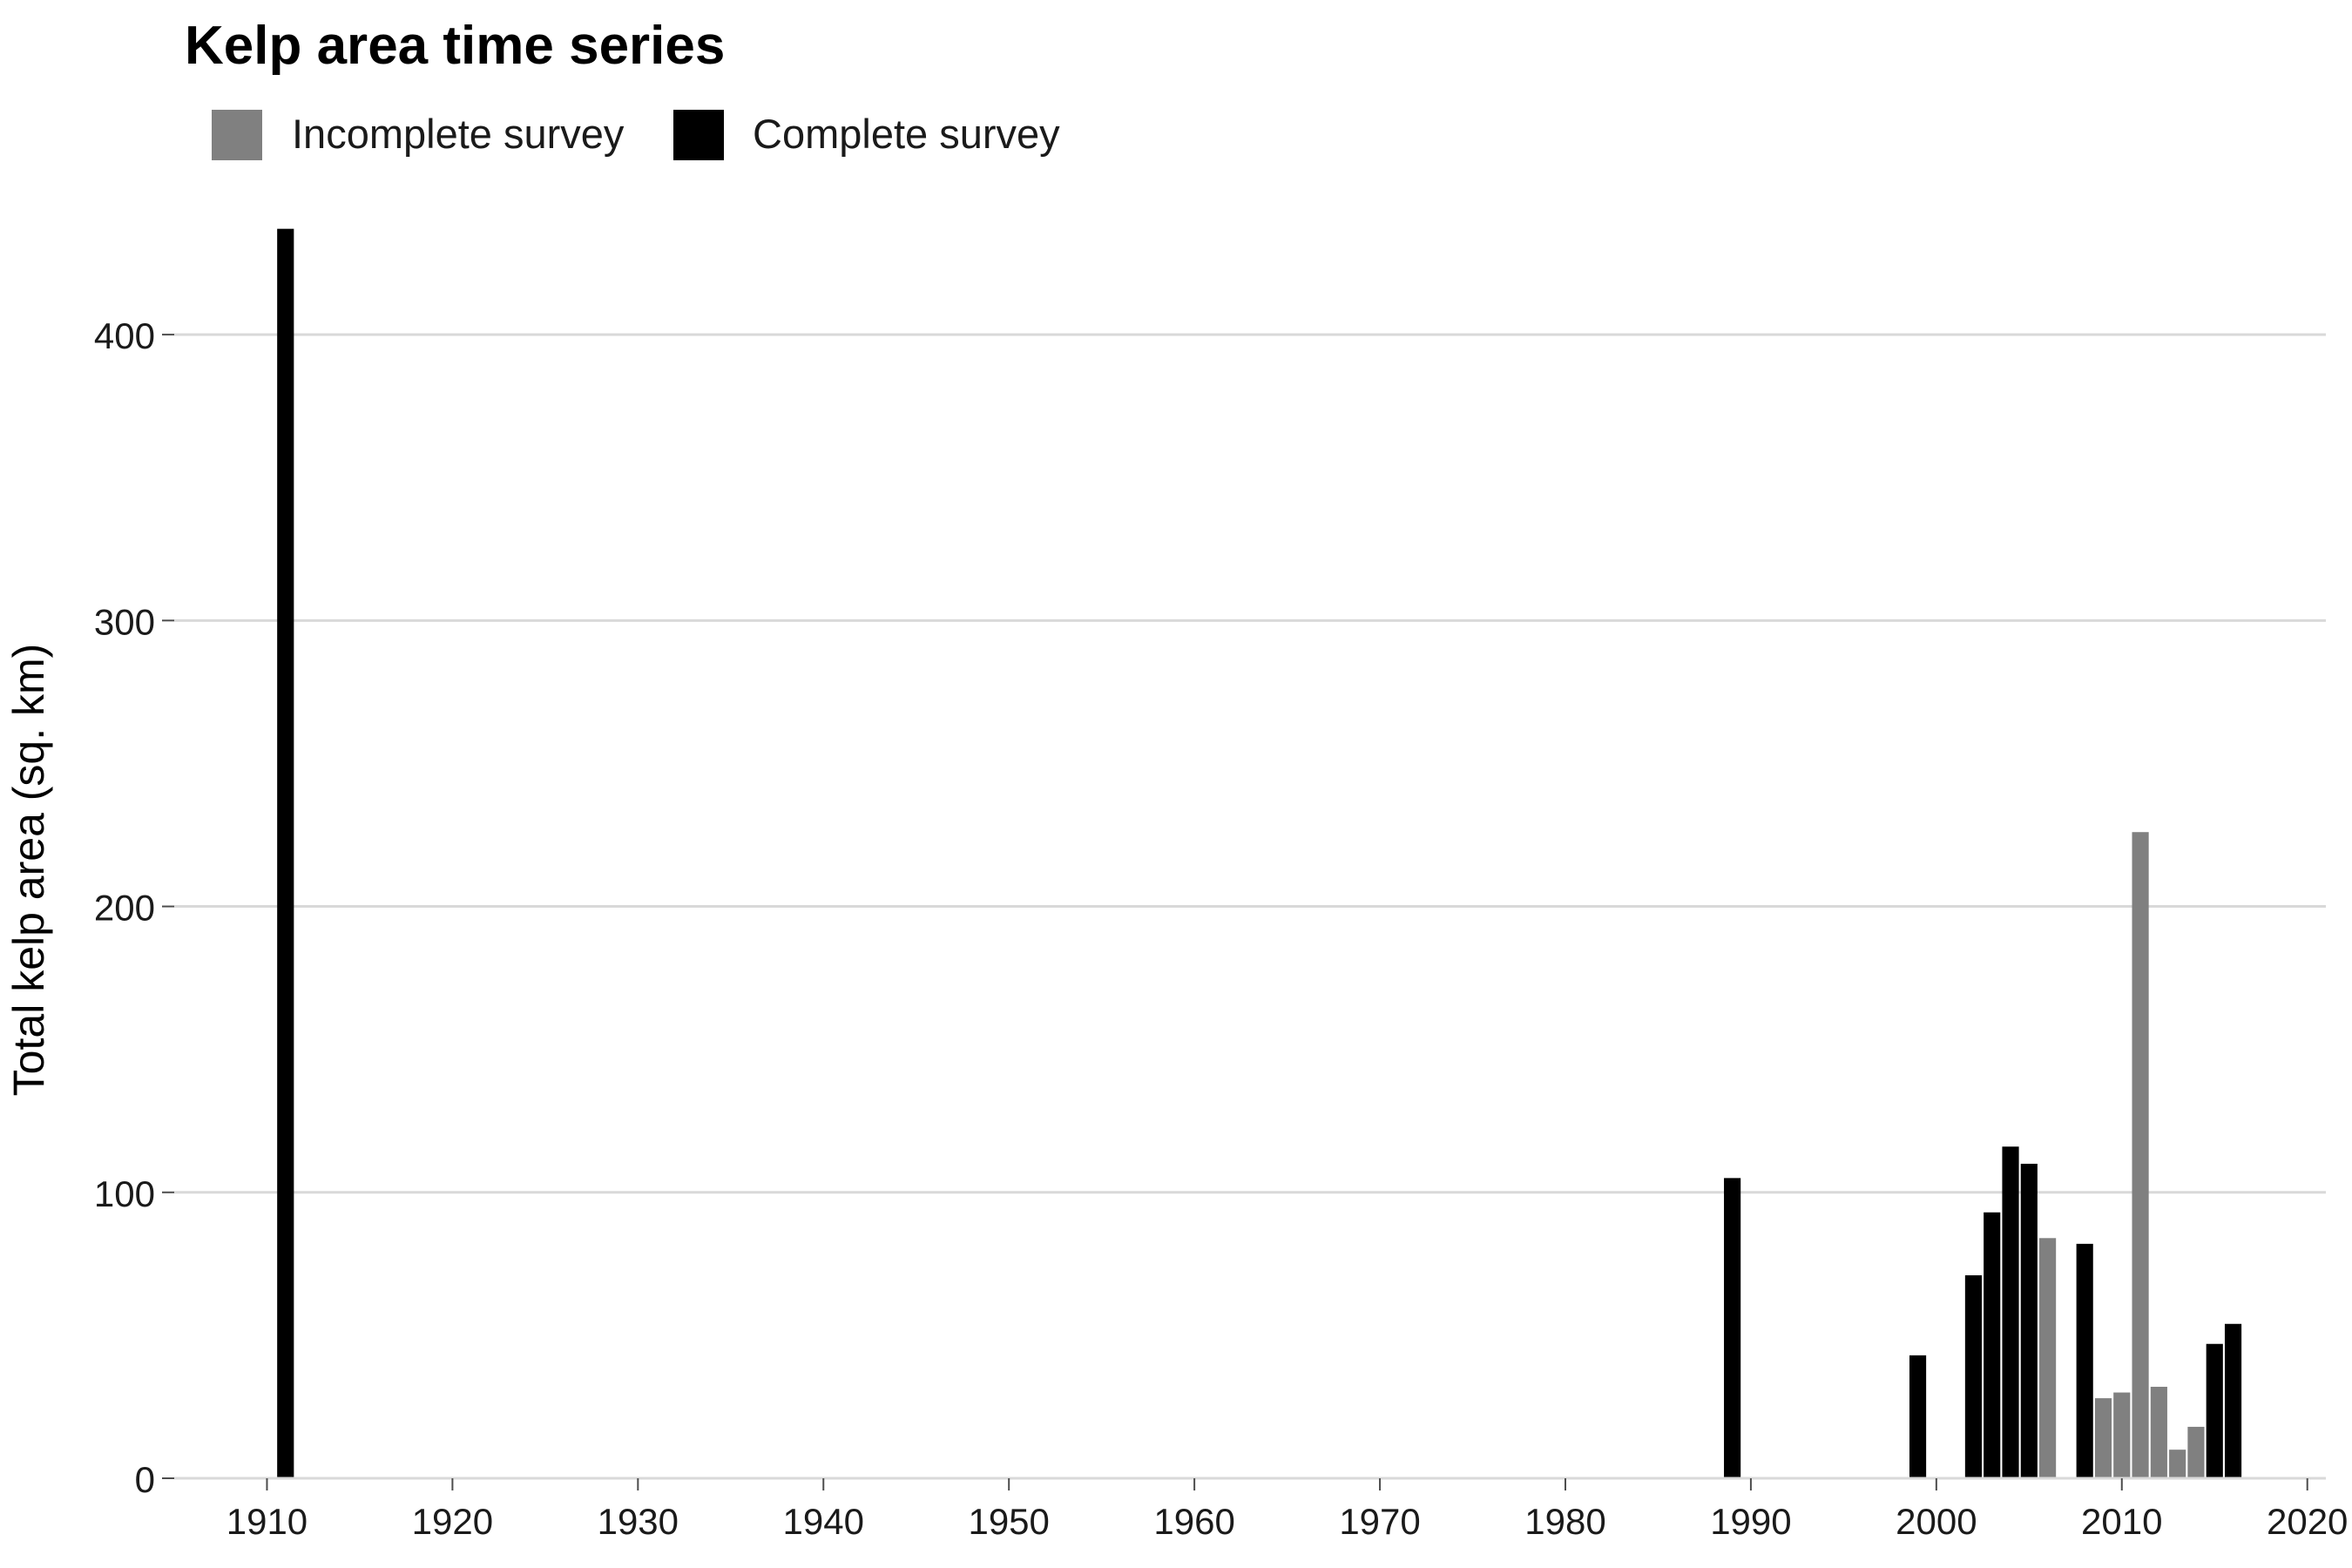 This screenshot has width=2352, height=1568. I want to click on bar-2006, so click(2048, 1358).